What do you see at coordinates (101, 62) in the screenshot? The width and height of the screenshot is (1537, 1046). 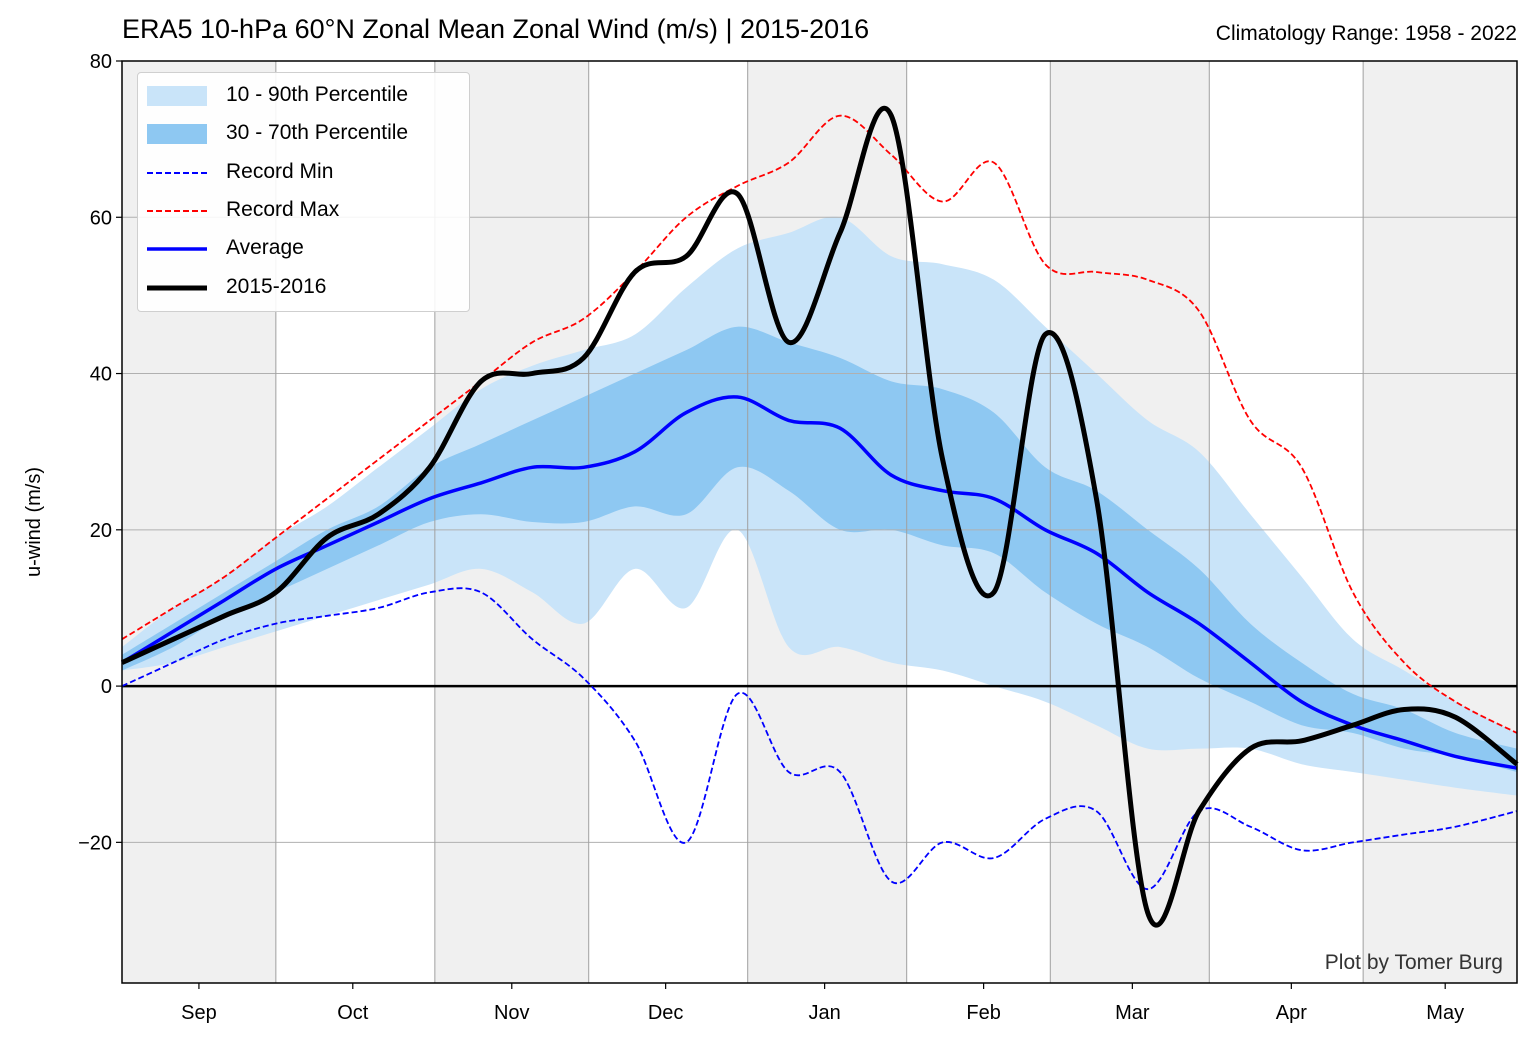 I see `y-tick-label: 80` at bounding box center [101, 62].